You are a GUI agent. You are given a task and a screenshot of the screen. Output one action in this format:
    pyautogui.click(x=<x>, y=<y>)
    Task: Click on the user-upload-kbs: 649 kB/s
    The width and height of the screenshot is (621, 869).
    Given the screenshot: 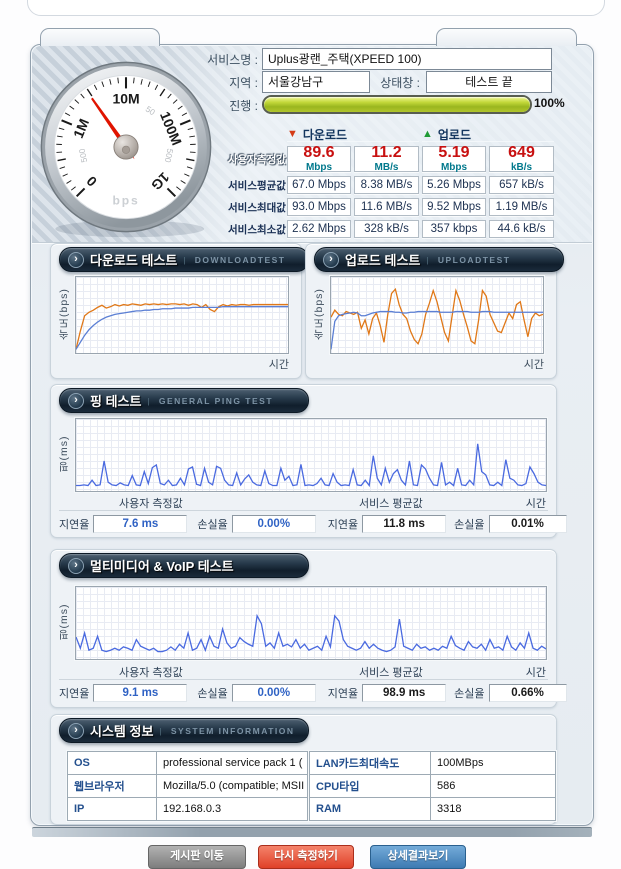 What is the action you would take?
    pyautogui.click(x=521, y=159)
    